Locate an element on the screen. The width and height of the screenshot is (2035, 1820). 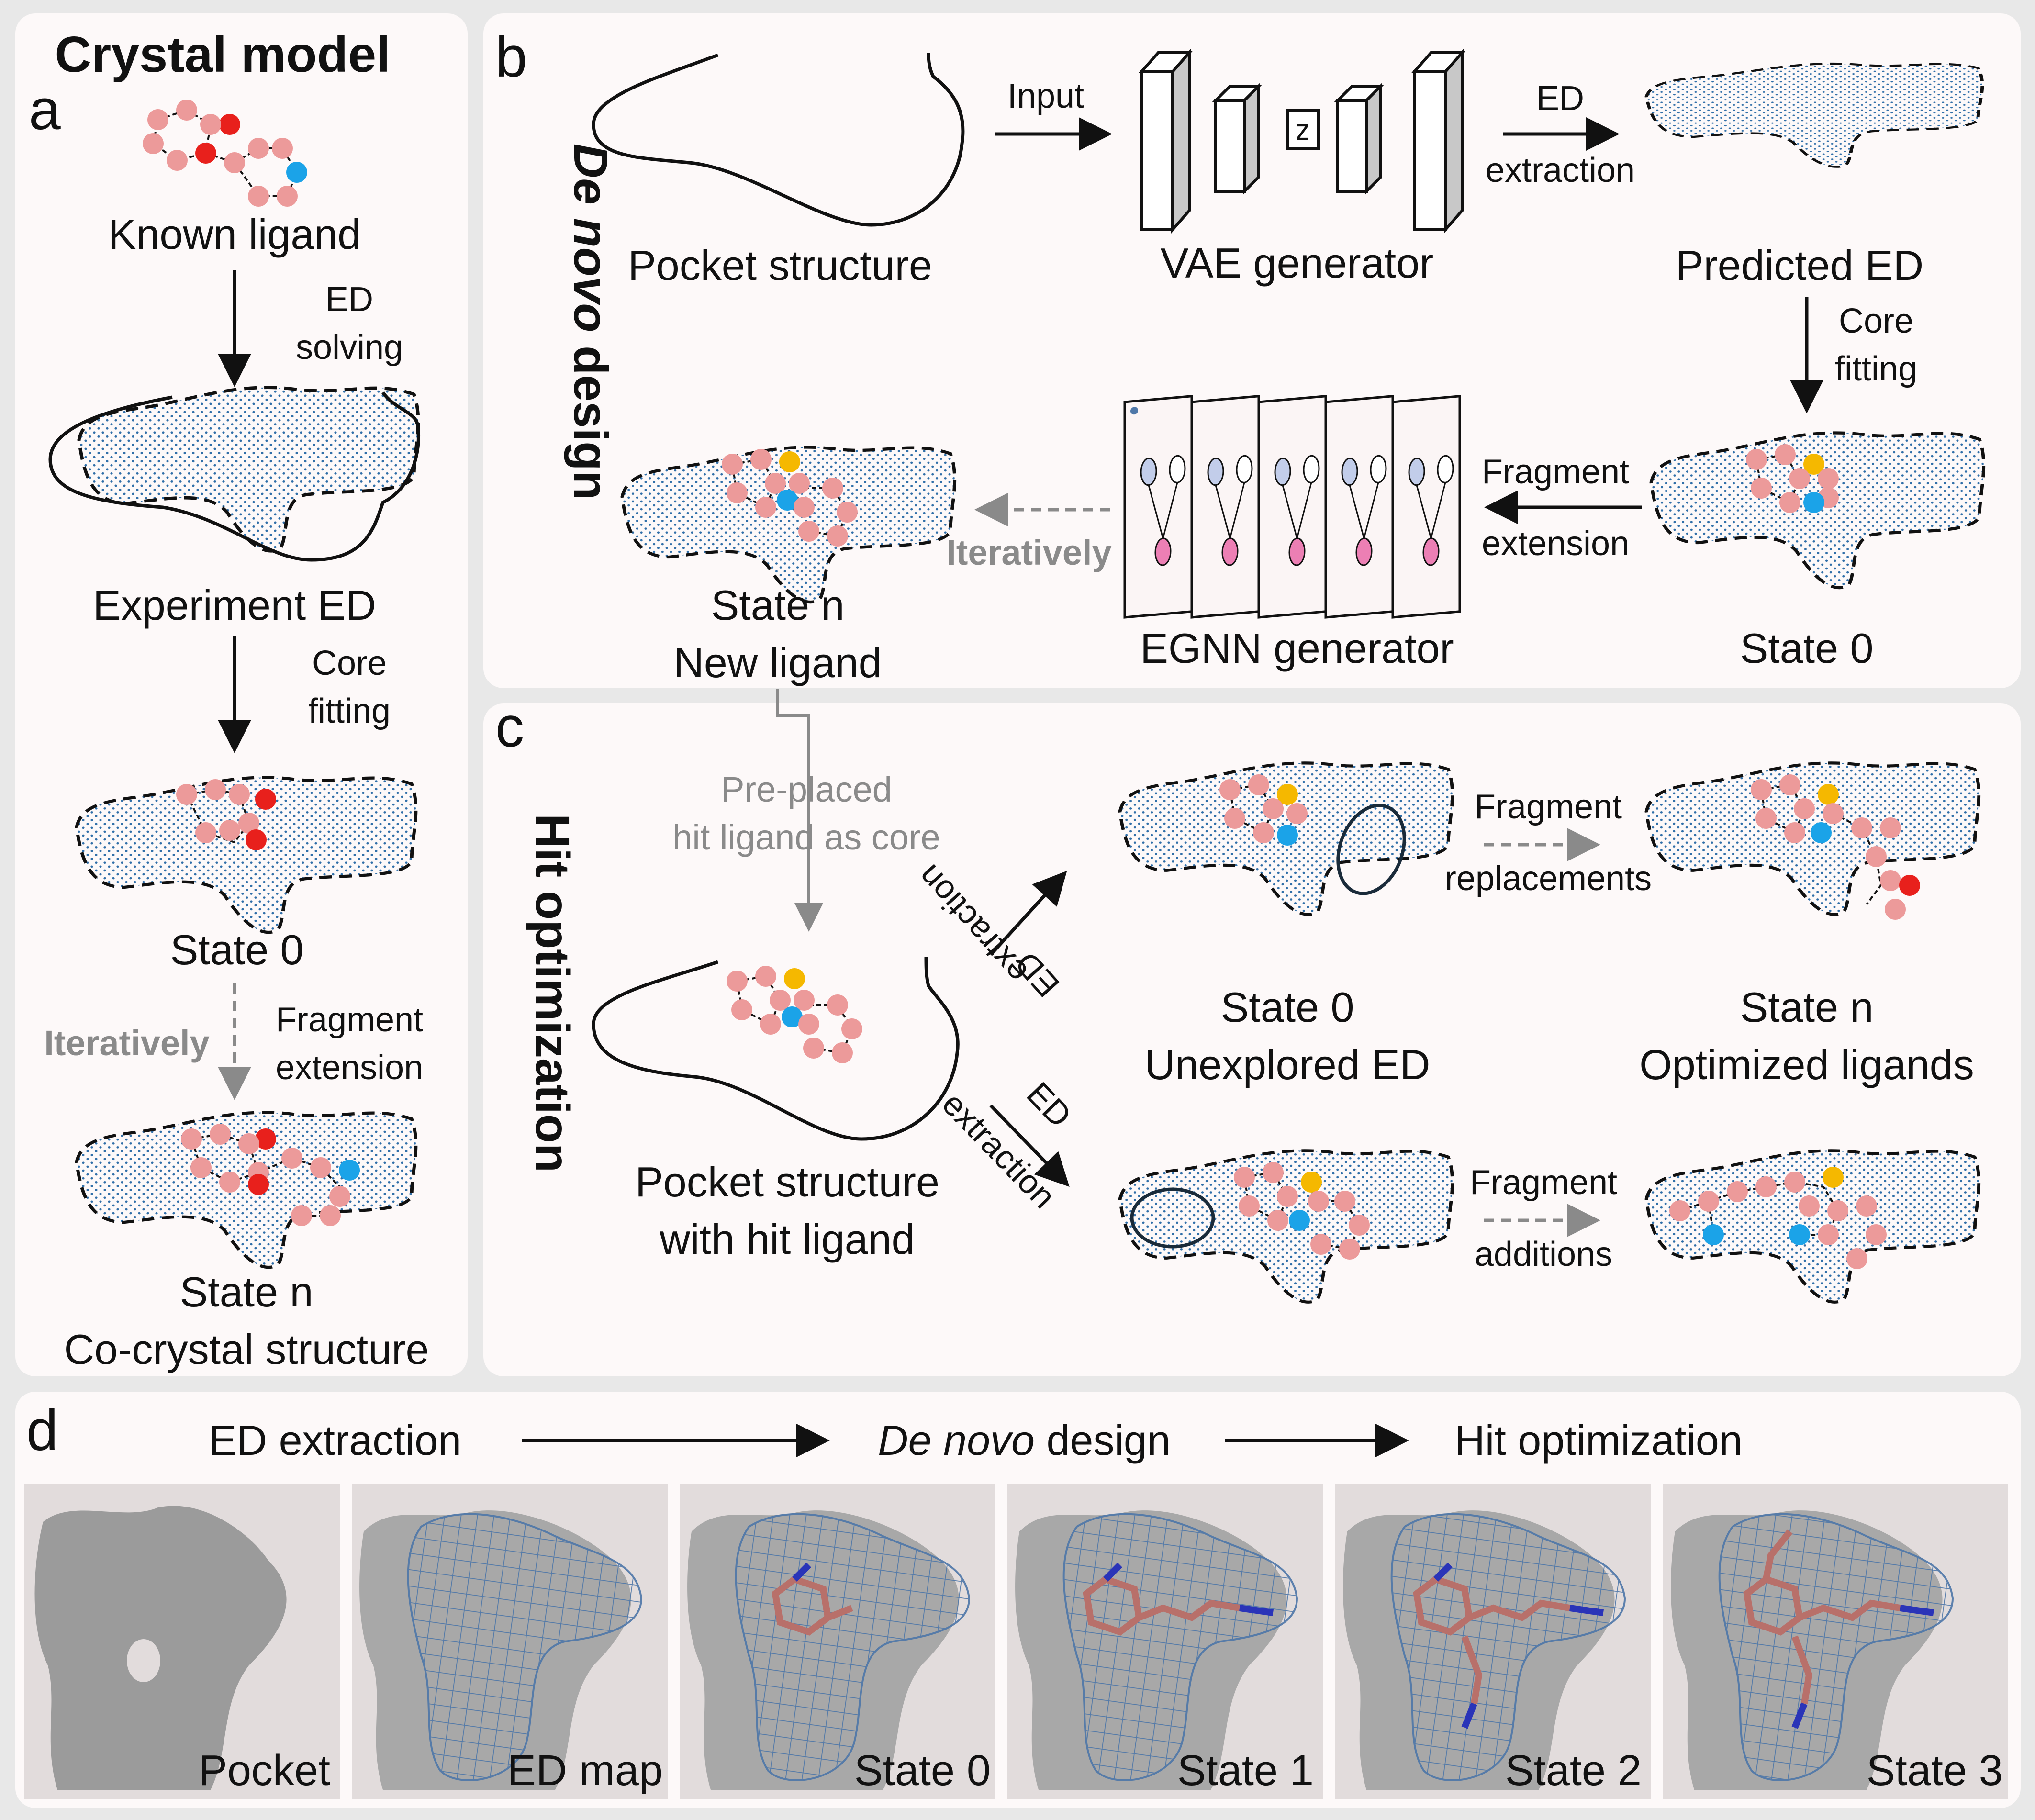
vae-generator-diagram is located at coordinates (1301, 142).